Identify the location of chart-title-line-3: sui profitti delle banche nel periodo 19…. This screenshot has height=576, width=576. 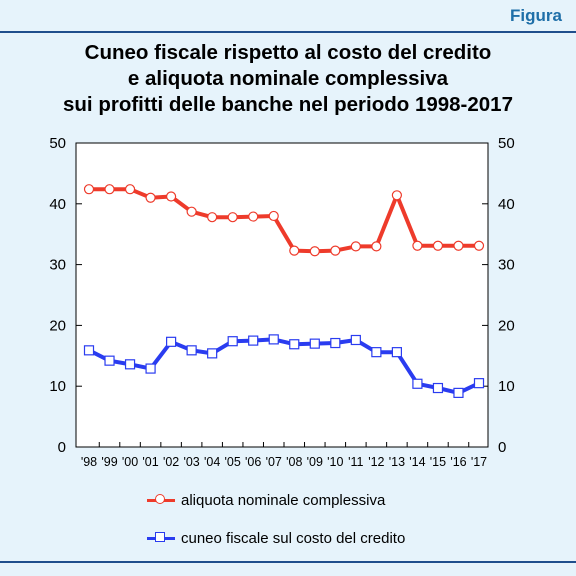
(288, 104).